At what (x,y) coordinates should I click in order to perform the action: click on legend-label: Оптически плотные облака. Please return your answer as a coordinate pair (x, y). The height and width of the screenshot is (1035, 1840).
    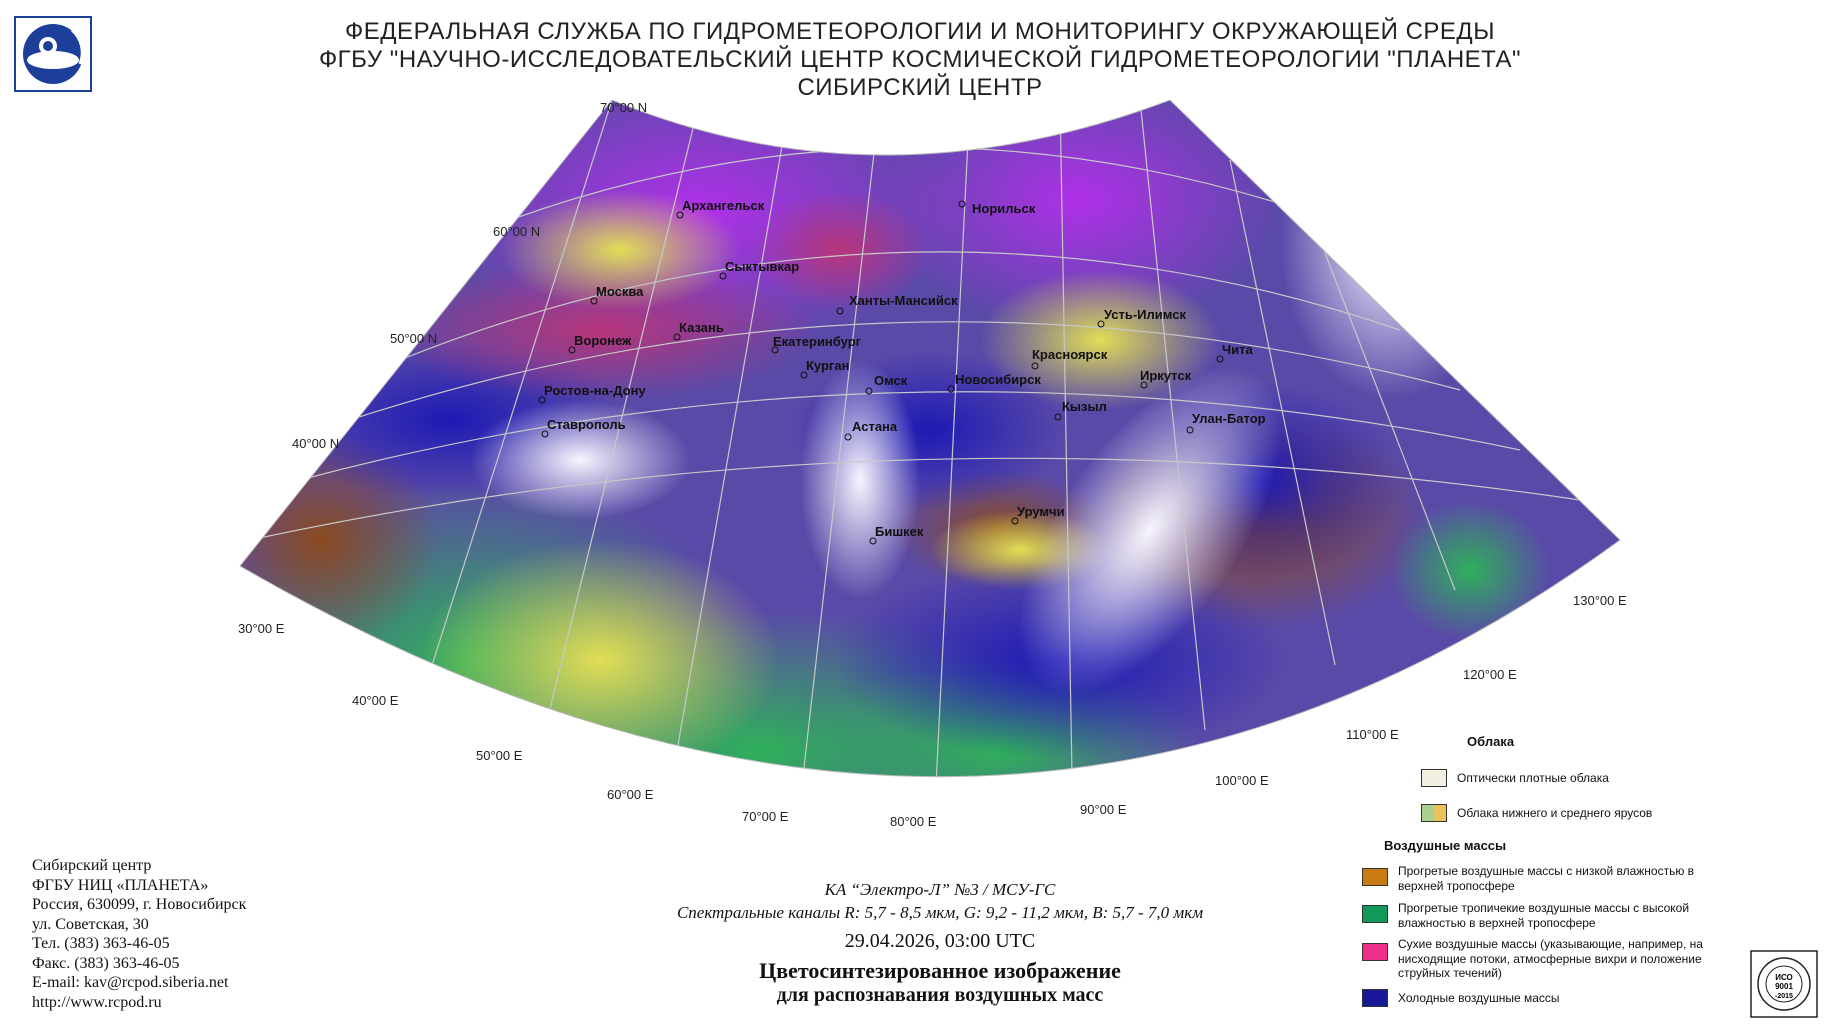
    Looking at the image, I should click on (1533, 778).